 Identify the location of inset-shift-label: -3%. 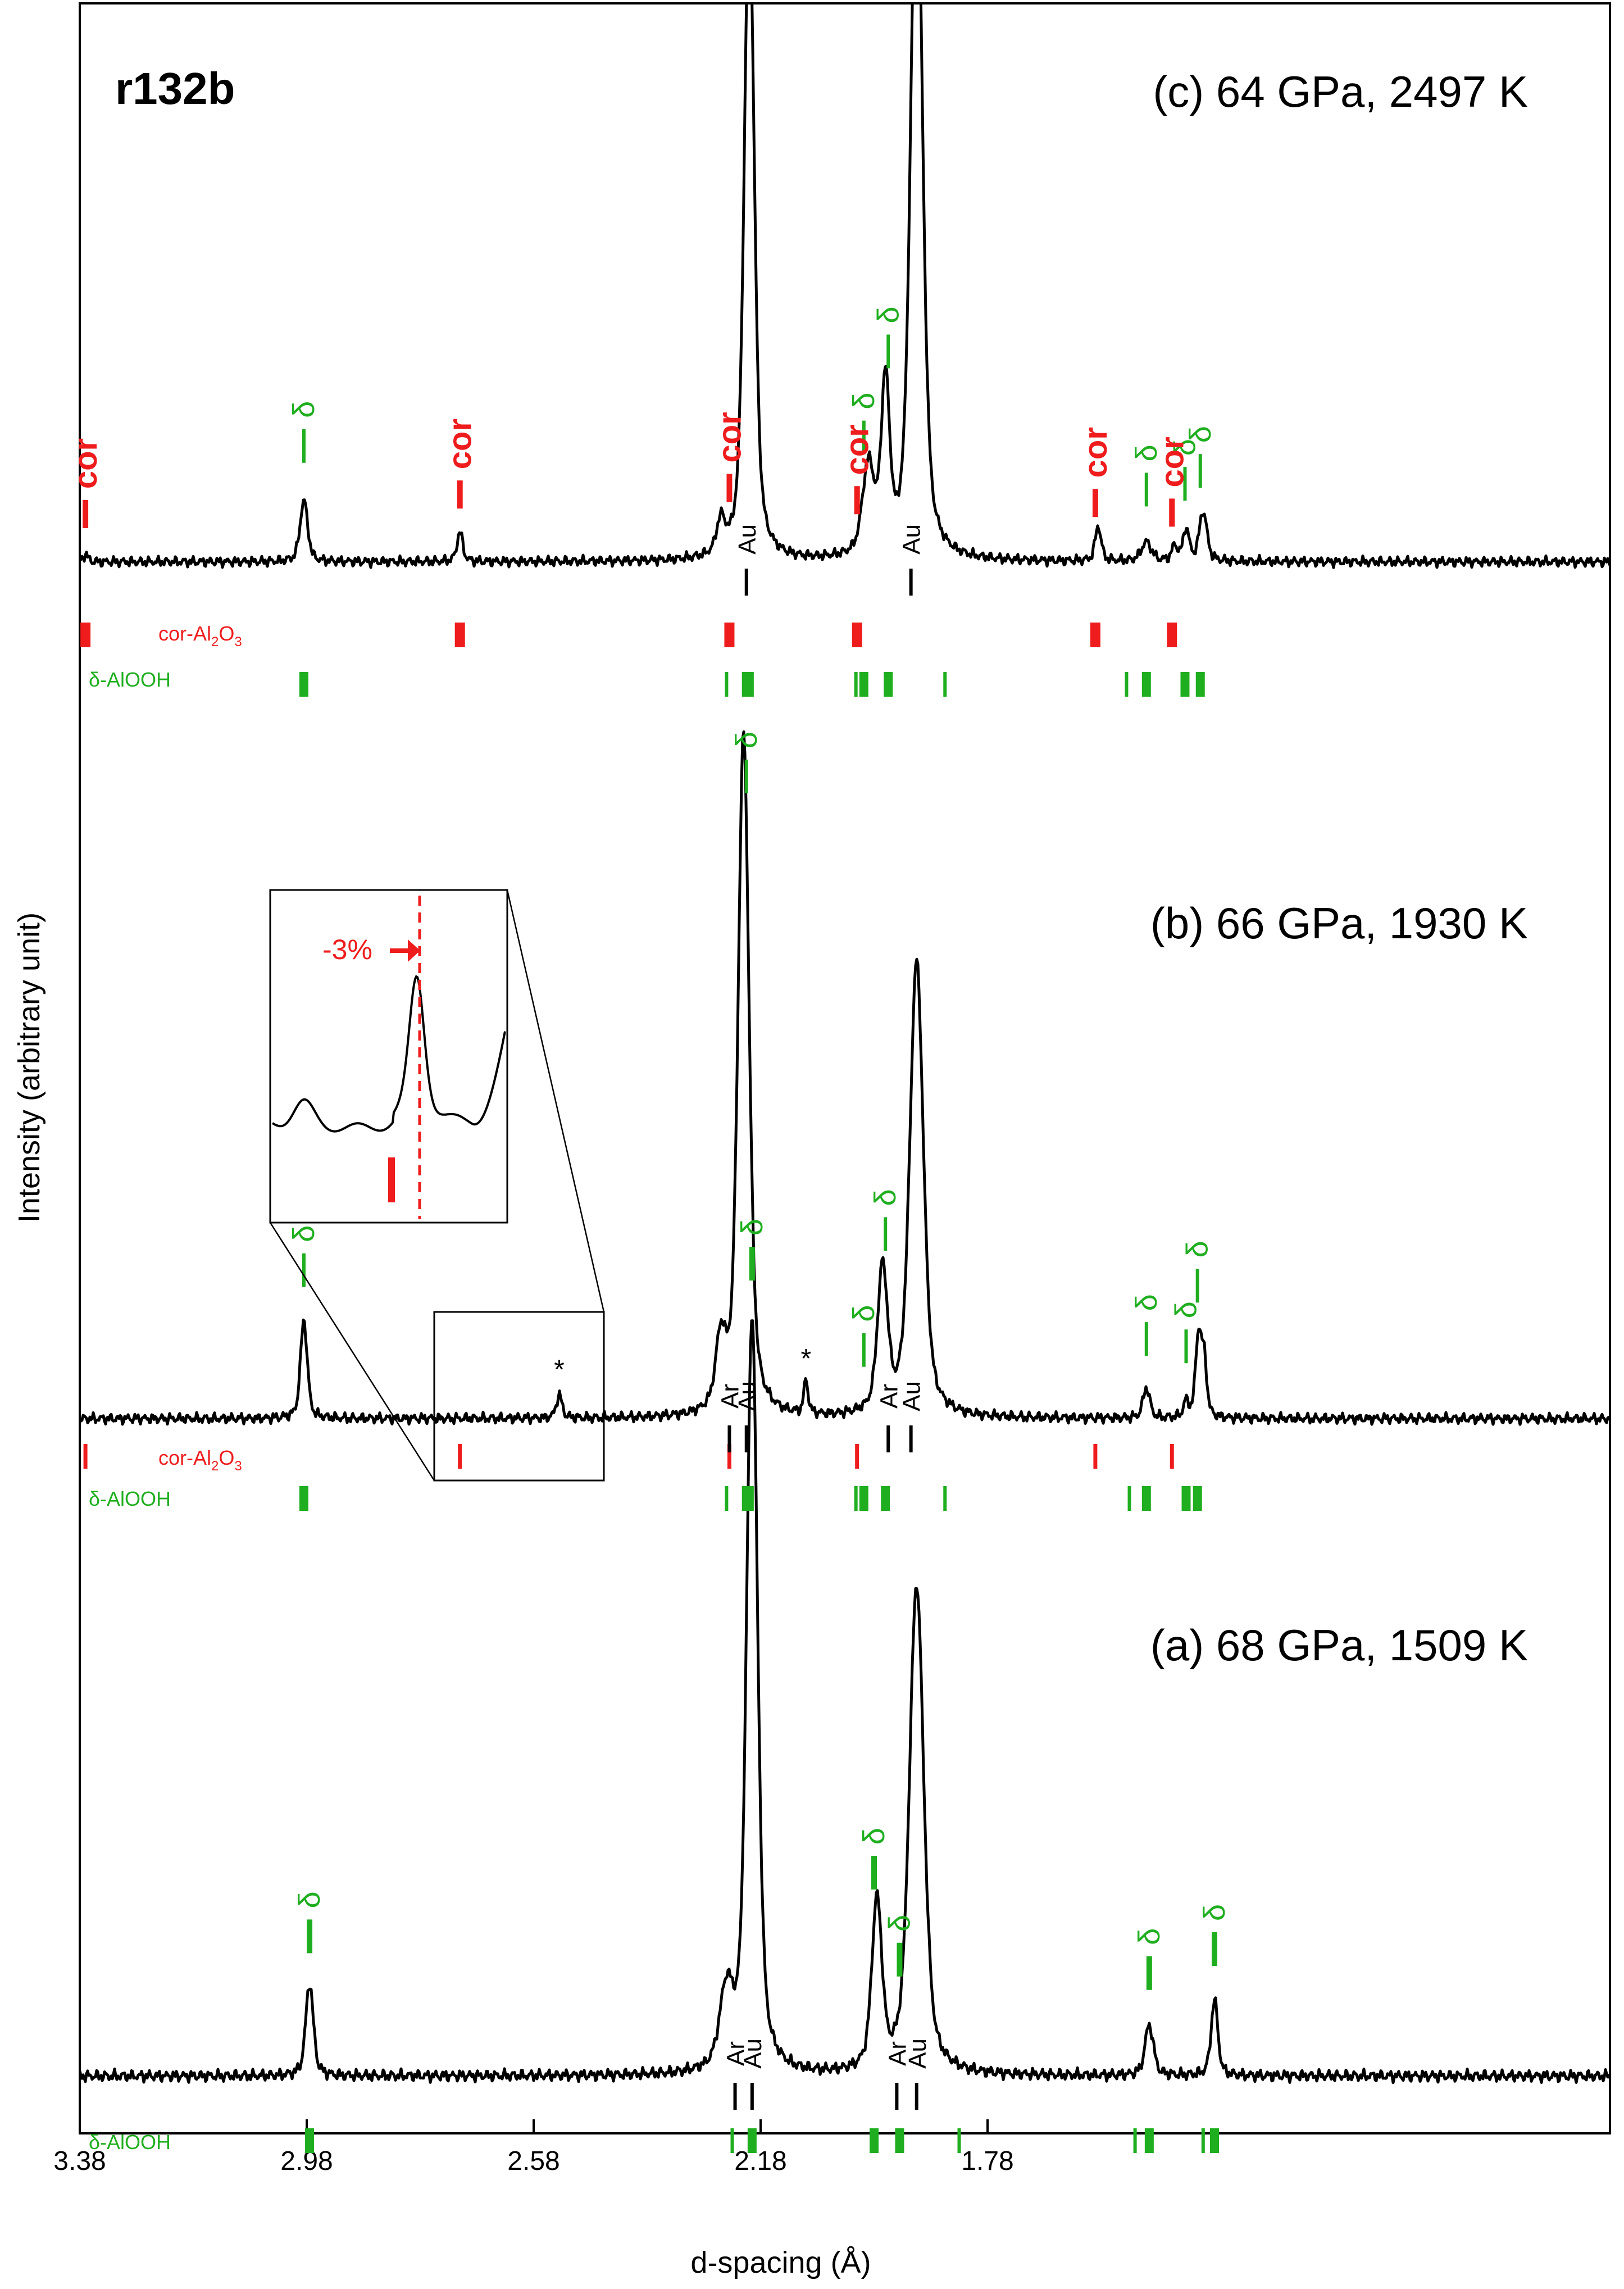
(347, 949).